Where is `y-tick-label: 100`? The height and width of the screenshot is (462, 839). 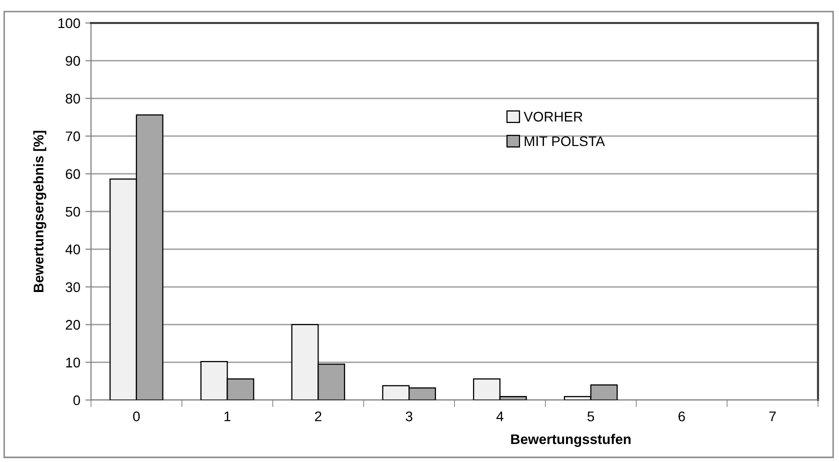
y-tick-label: 100 is located at coordinates (69, 23).